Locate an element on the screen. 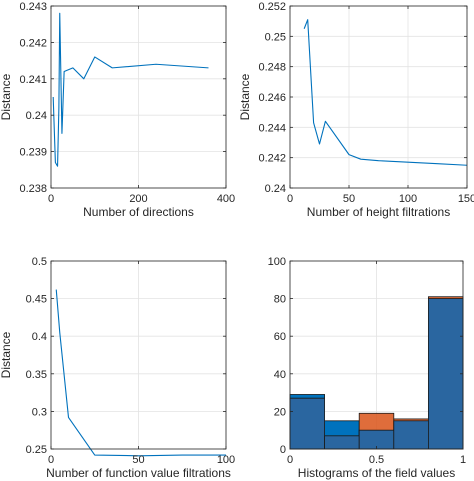  y-tick-label: 80 is located at coordinates (280, 300).